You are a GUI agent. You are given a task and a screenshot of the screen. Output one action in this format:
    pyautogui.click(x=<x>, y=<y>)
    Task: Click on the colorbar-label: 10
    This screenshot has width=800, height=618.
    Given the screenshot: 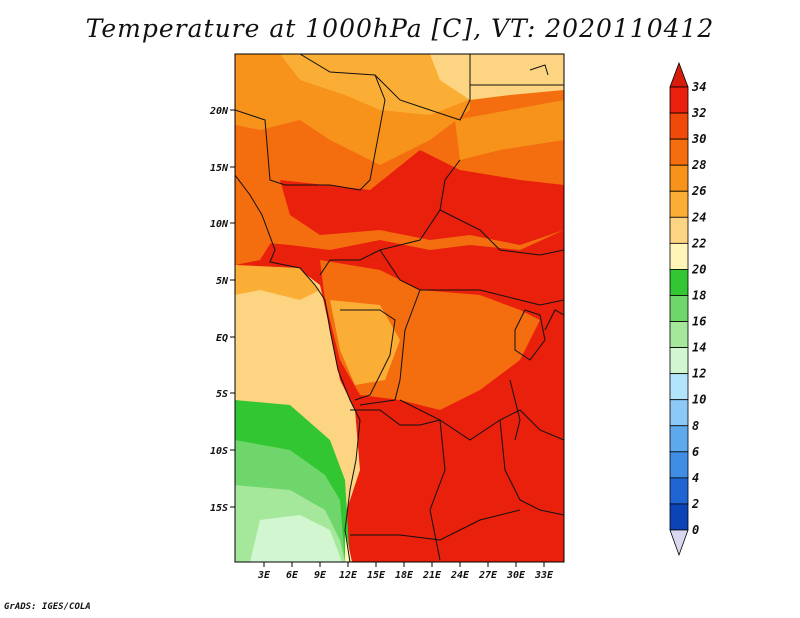 What is the action you would take?
    pyautogui.click(x=699, y=400)
    